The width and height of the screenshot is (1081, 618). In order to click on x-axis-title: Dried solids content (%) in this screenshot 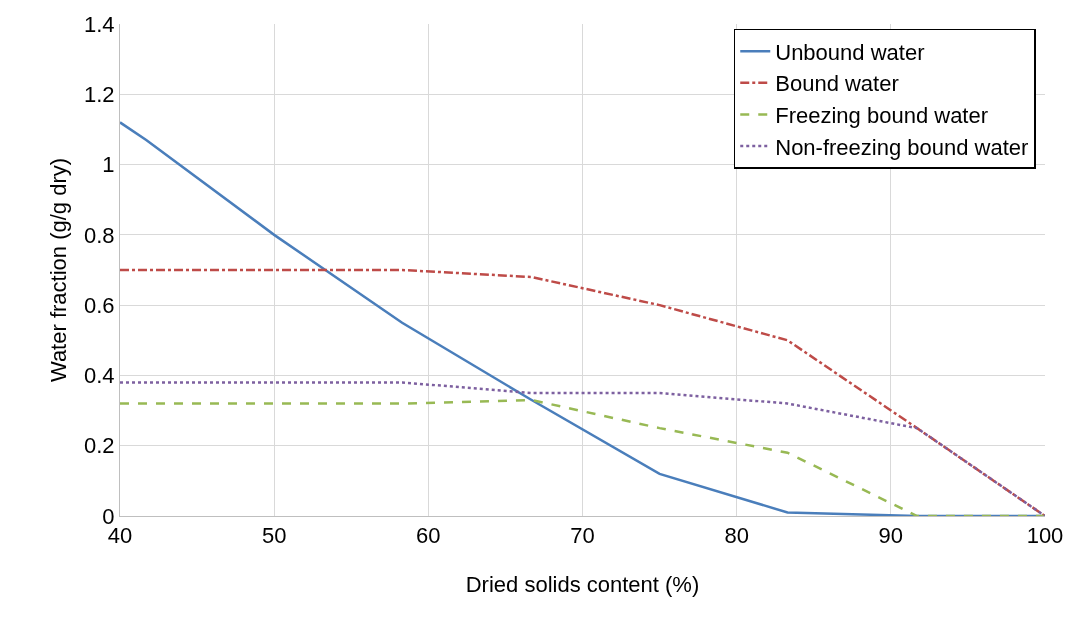, I will do `click(582, 584)`.